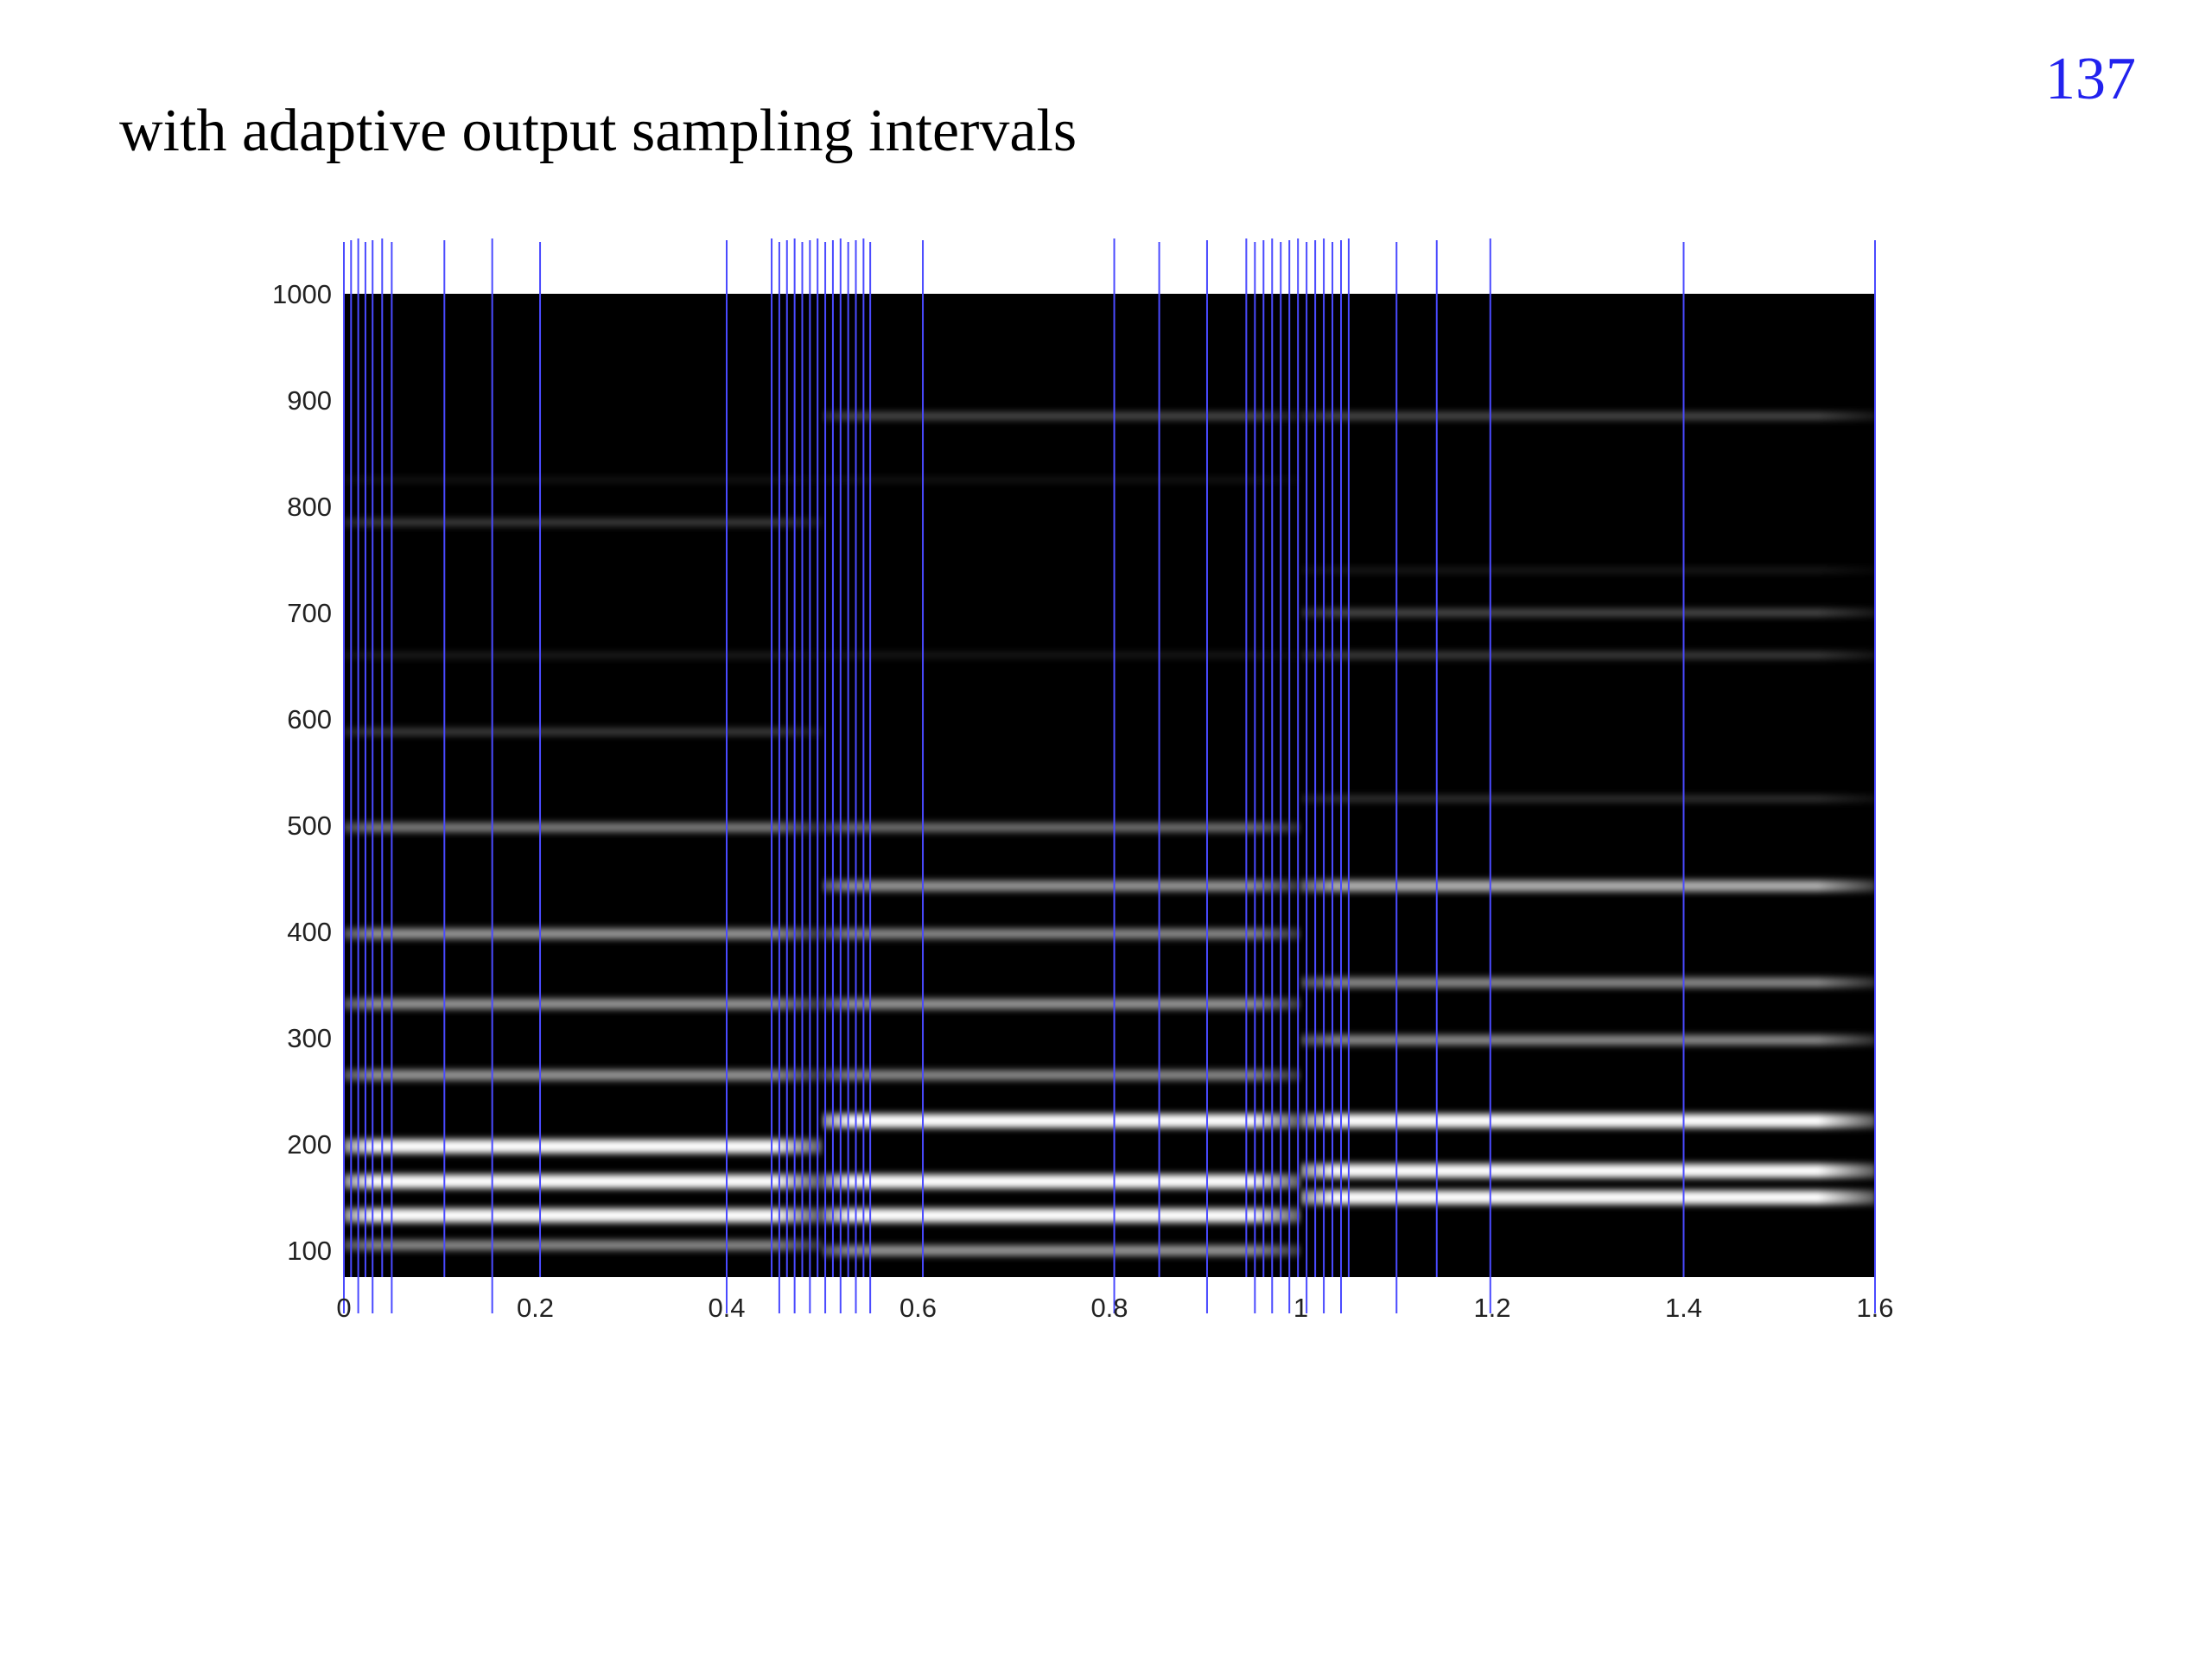  What do you see at coordinates (309, 1038) in the screenshot?
I see `y-tick-label: 300` at bounding box center [309, 1038].